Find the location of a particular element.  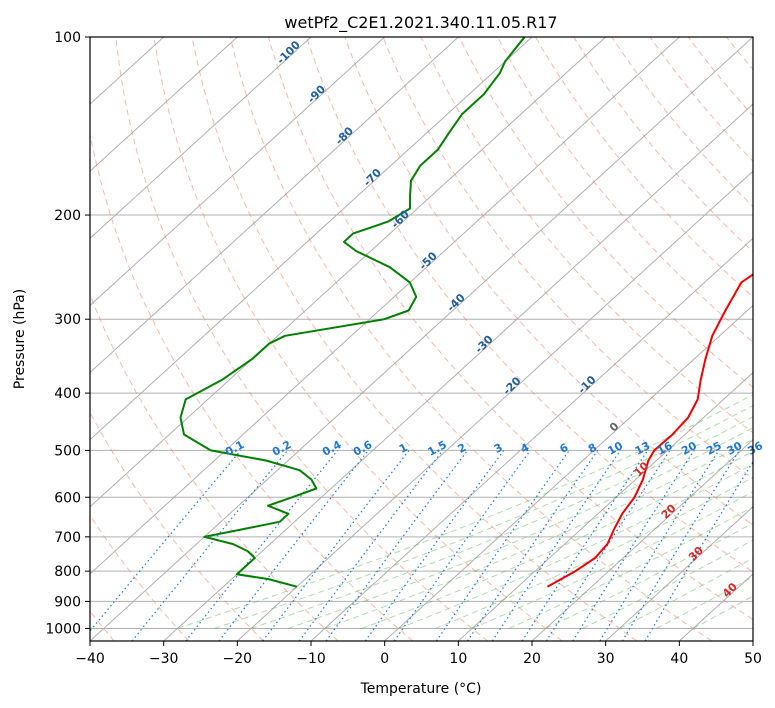

mixing-ratio-label: 30 is located at coordinates (735, 448).